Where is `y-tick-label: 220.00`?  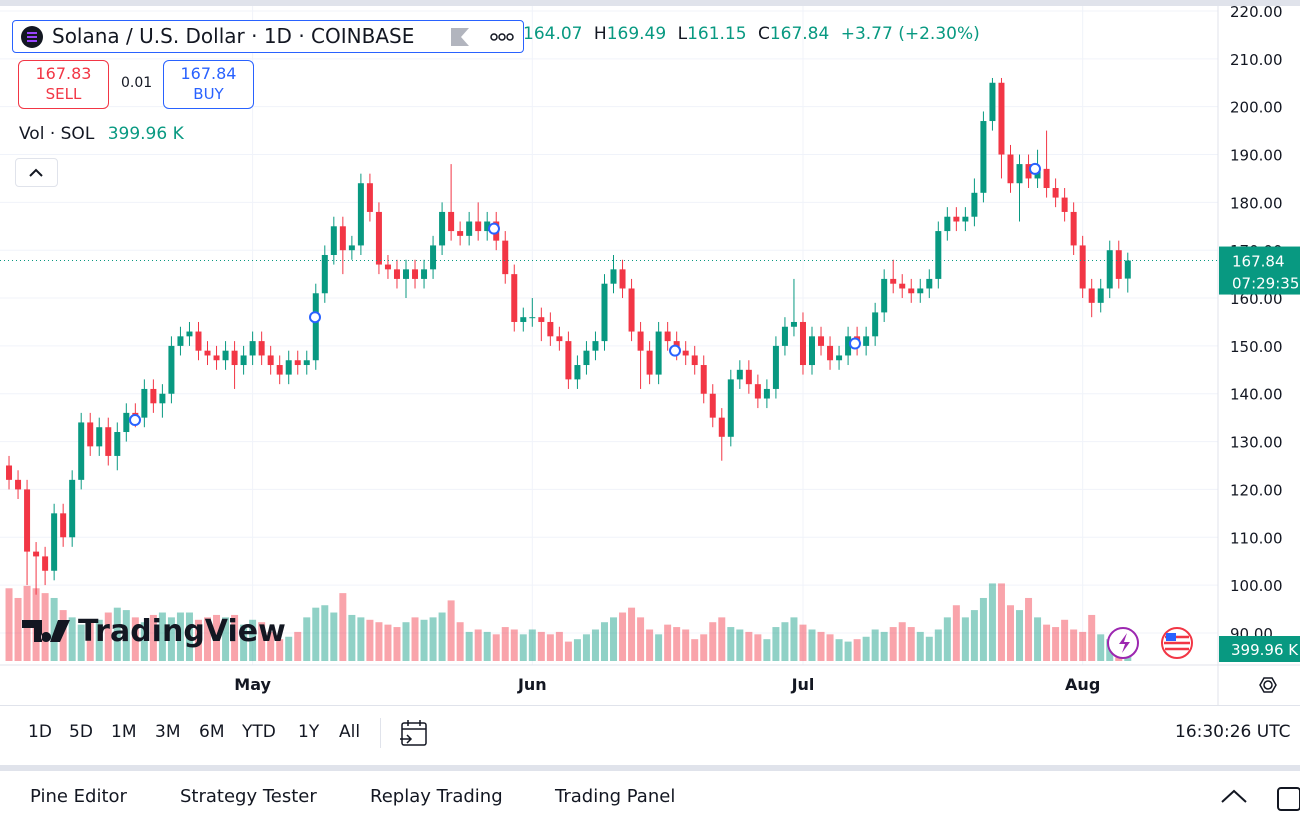 y-tick-label: 220.00 is located at coordinates (1256, 12).